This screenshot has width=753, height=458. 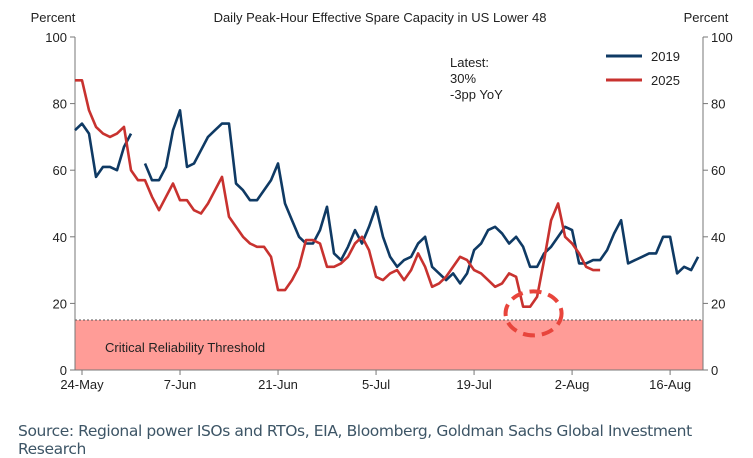 What do you see at coordinates (476, 94) in the screenshot?
I see `latest-annotation-line: -3pp YoY` at bounding box center [476, 94].